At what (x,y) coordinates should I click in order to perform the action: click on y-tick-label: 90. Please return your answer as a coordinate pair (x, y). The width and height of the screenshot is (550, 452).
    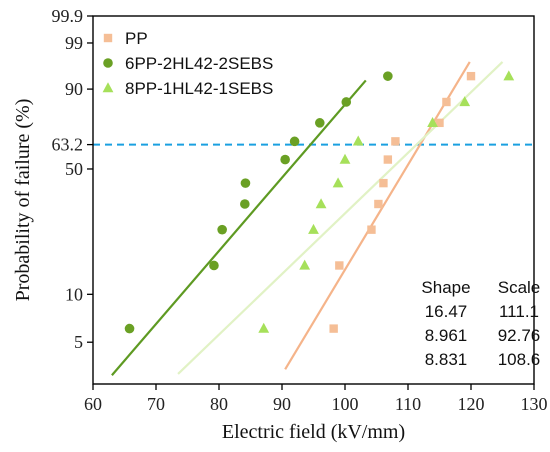
    Looking at the image, I should click on (74, 89).